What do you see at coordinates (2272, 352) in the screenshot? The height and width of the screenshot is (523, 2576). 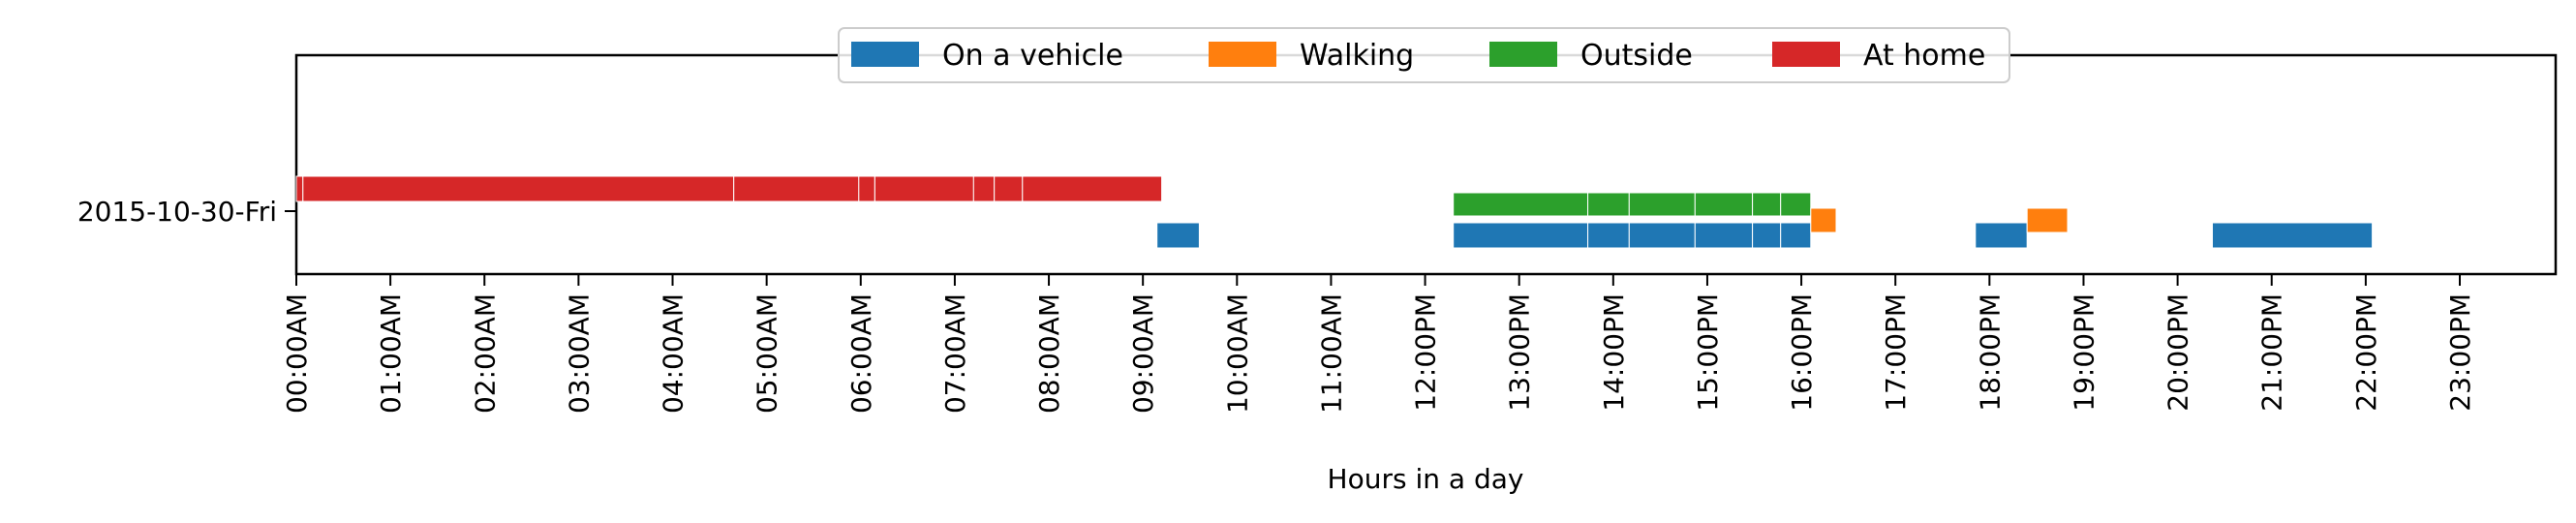 I see `x-tick-label-21: 21:00PM` at bounding box center [2272, 352].